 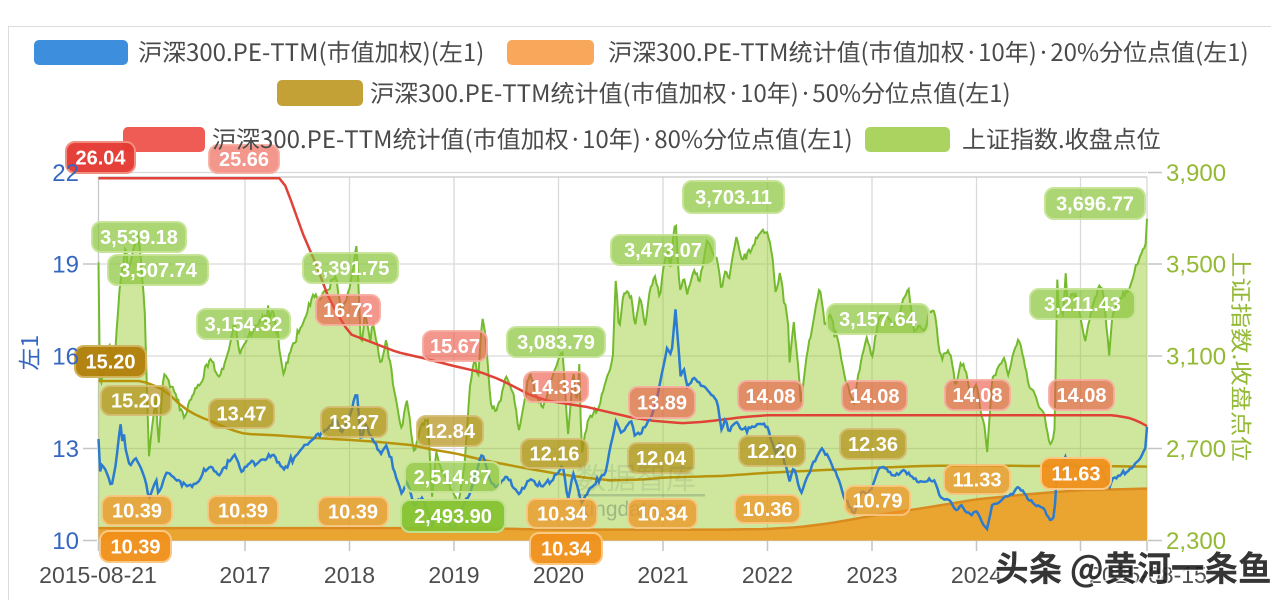 I want to click on svg-text: 3,157.64, so click(x=878, y=320).